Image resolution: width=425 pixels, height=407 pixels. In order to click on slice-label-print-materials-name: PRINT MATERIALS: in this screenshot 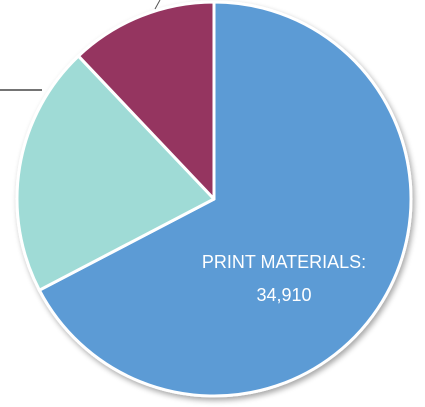, I will do `click(284, 262)`.